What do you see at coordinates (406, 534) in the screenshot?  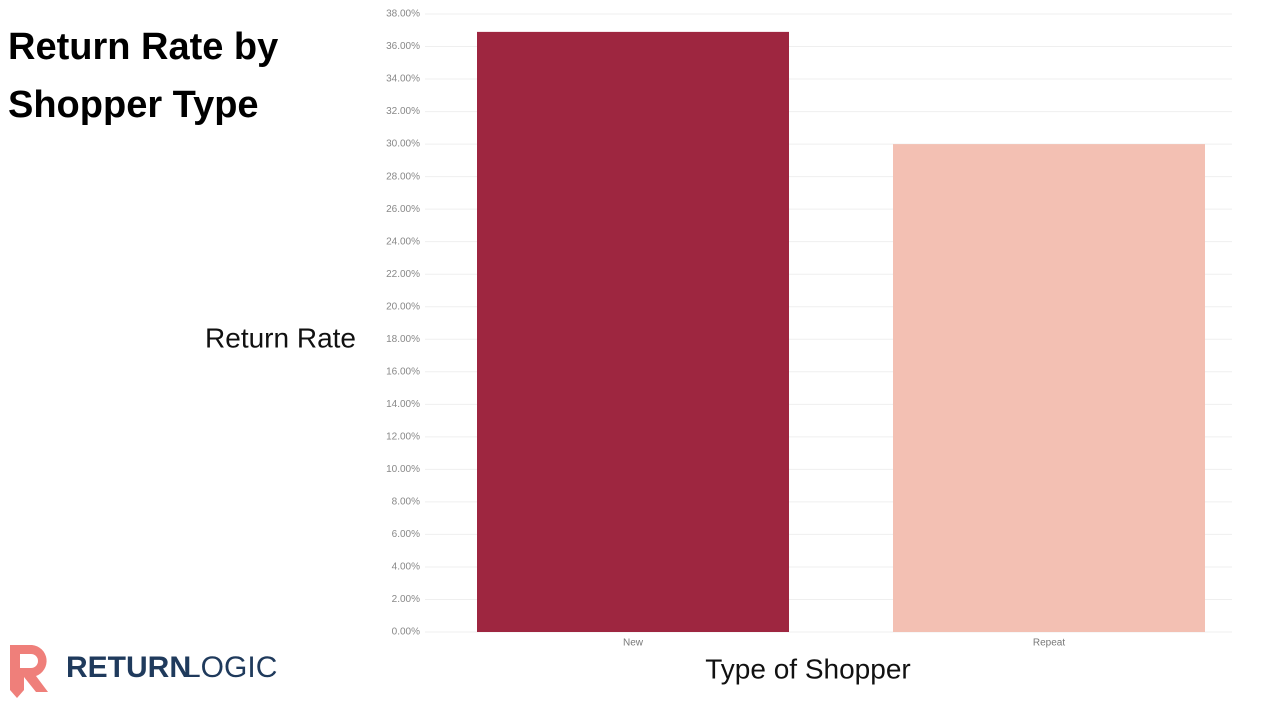 I see `y-tick-label: 6.00%` at bounding box center [406, 534].